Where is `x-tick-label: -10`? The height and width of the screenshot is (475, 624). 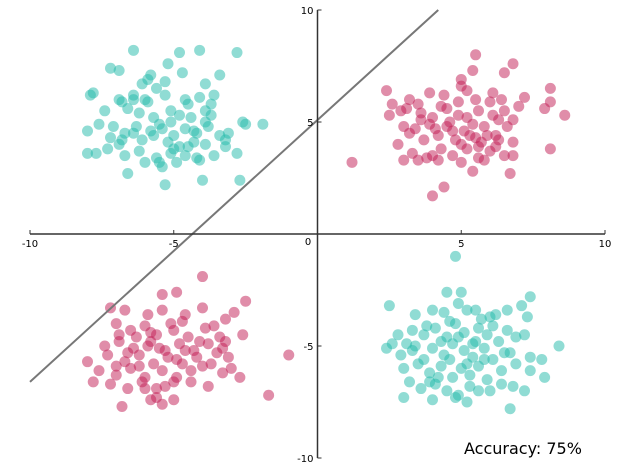 x-tick-label: -10 is located at coordinates (30, 244).